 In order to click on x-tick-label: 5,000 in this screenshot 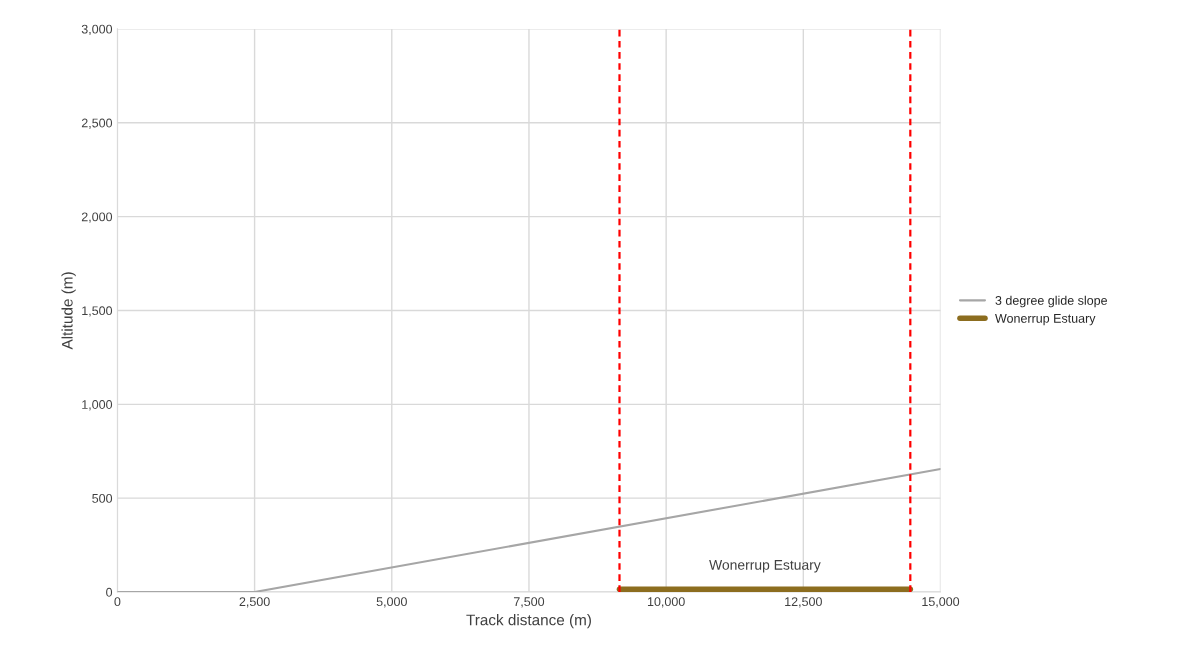, I will do `click(391, 602)`.